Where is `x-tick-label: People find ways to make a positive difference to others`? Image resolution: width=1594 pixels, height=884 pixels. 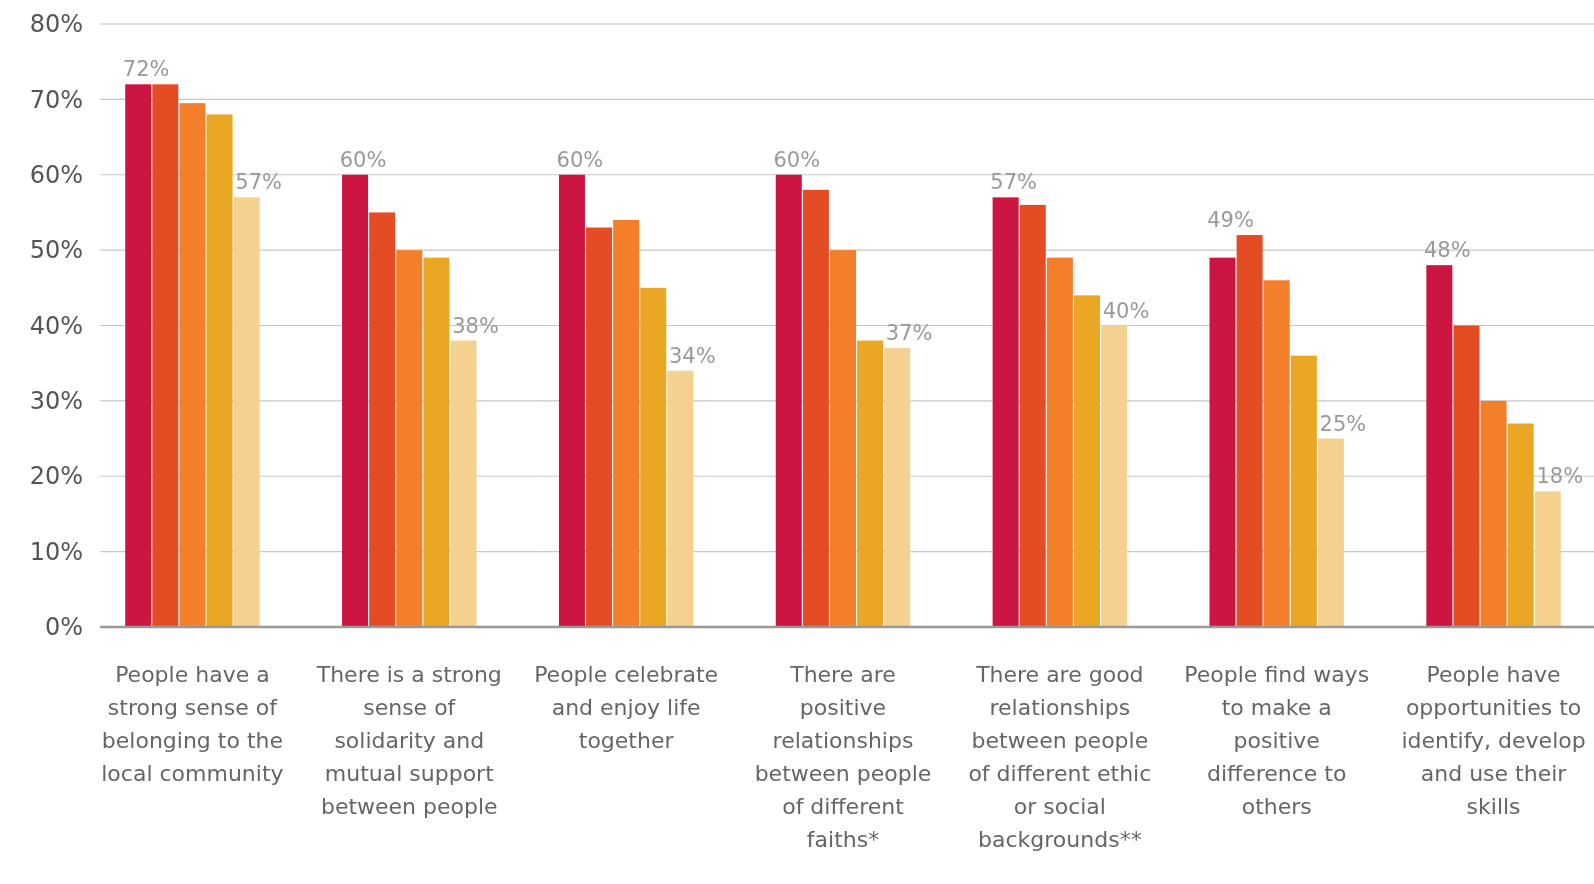
x-tick-label: People find ways to make a positive difference to others is located at coordinates (1277, 740).